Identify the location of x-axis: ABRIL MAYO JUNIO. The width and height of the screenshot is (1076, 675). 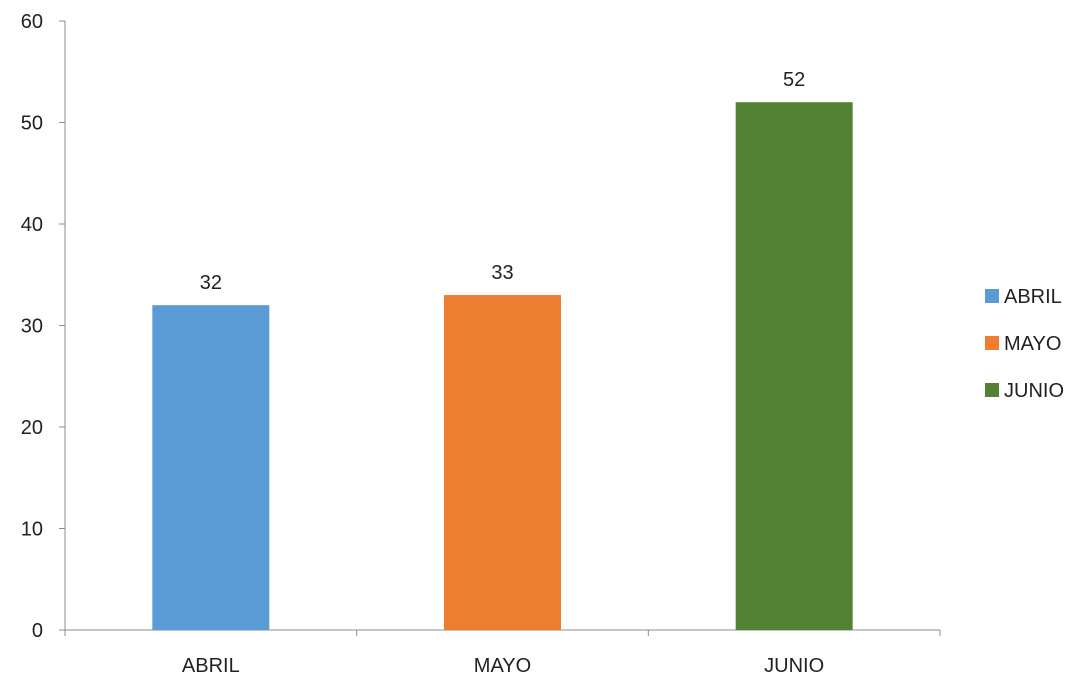
(502, 652).